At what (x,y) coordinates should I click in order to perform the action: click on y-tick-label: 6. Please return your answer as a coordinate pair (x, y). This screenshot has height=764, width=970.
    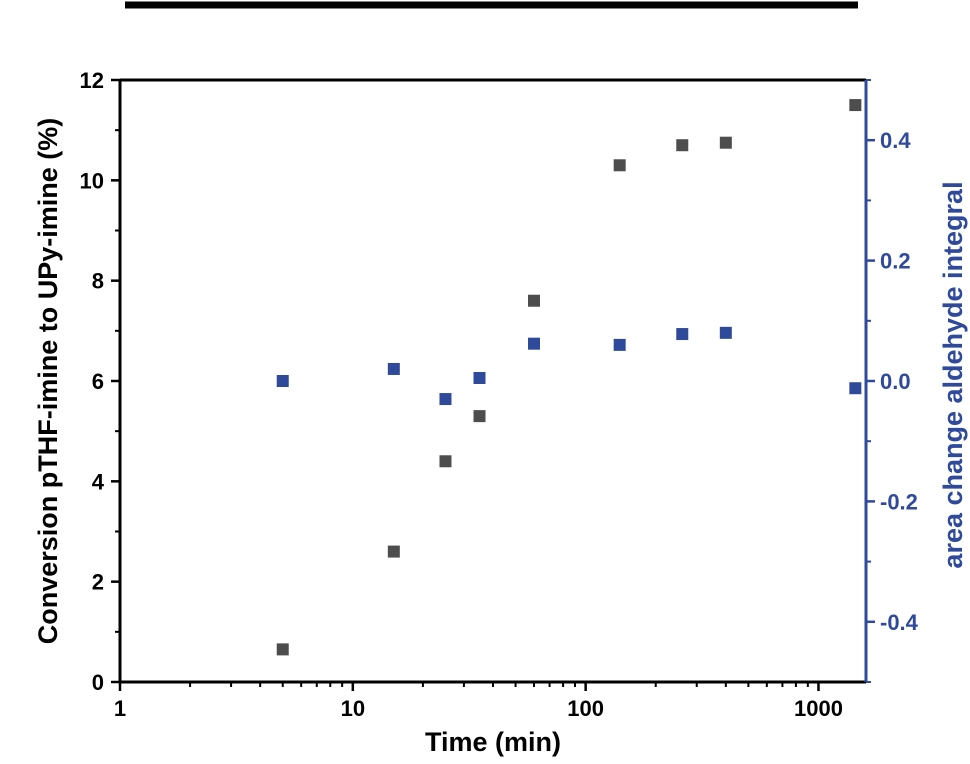
    Looking at the image, I should click on (98, 381).